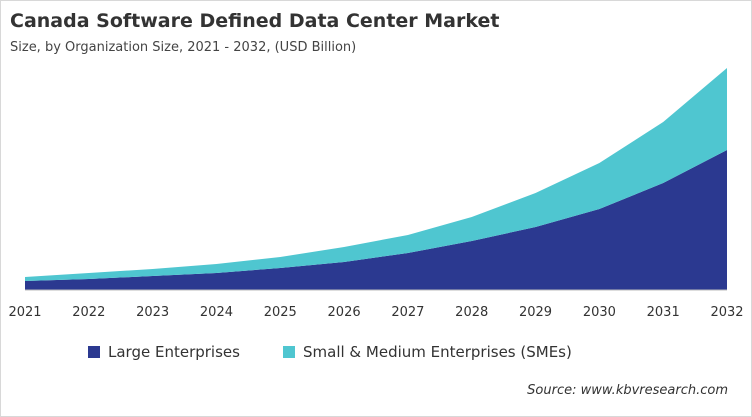 This screenshot has height=417, width=752. I want to click on legend-item-sme: Small & Medium Enterprises (SMEs), so click(427, 352).